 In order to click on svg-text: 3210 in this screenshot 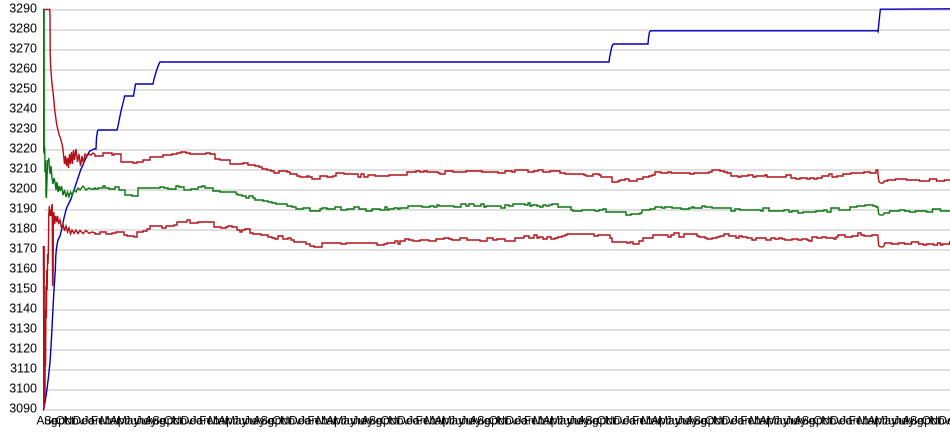, I will do `click(23, 169)`.